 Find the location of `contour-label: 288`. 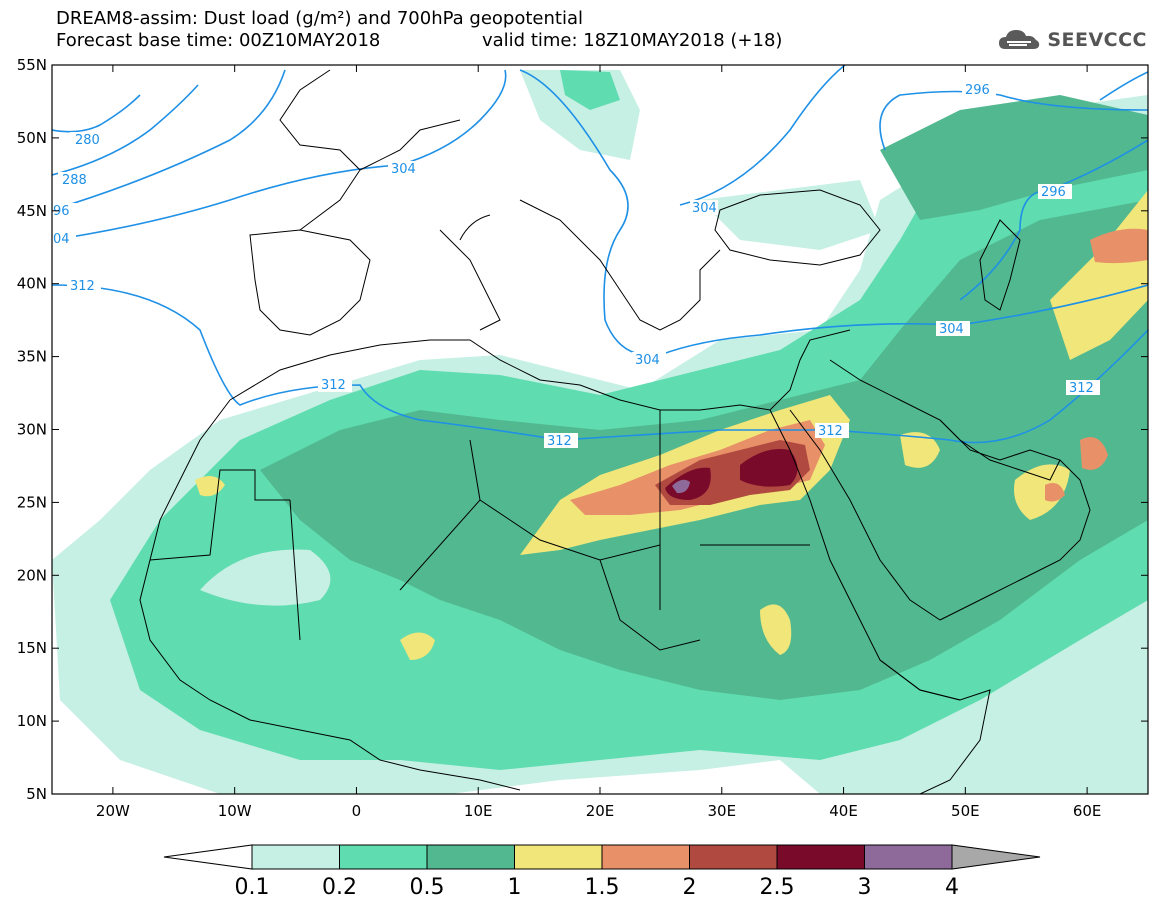

contour-label: 288 is located at coordinates (74, 180).